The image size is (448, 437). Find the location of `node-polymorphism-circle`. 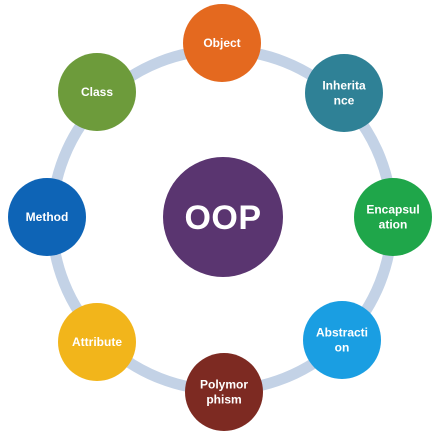

node-polymorphism-circle is located at coordinates (224, 392).